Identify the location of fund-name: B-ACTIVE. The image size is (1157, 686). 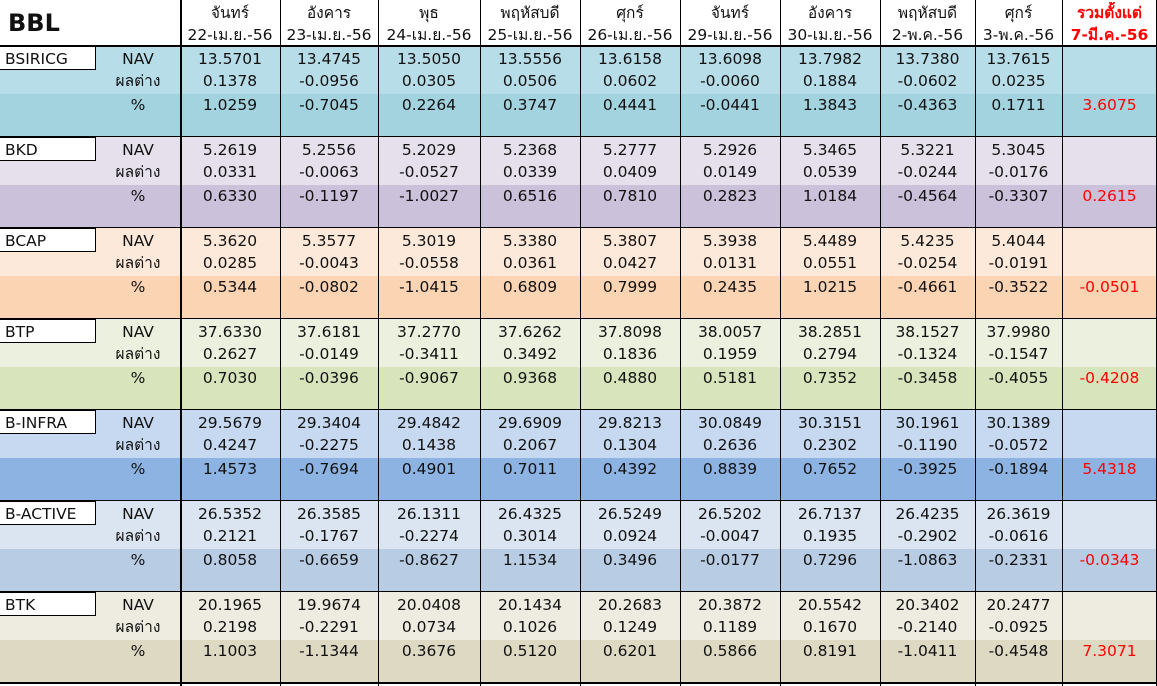
(41, 514).